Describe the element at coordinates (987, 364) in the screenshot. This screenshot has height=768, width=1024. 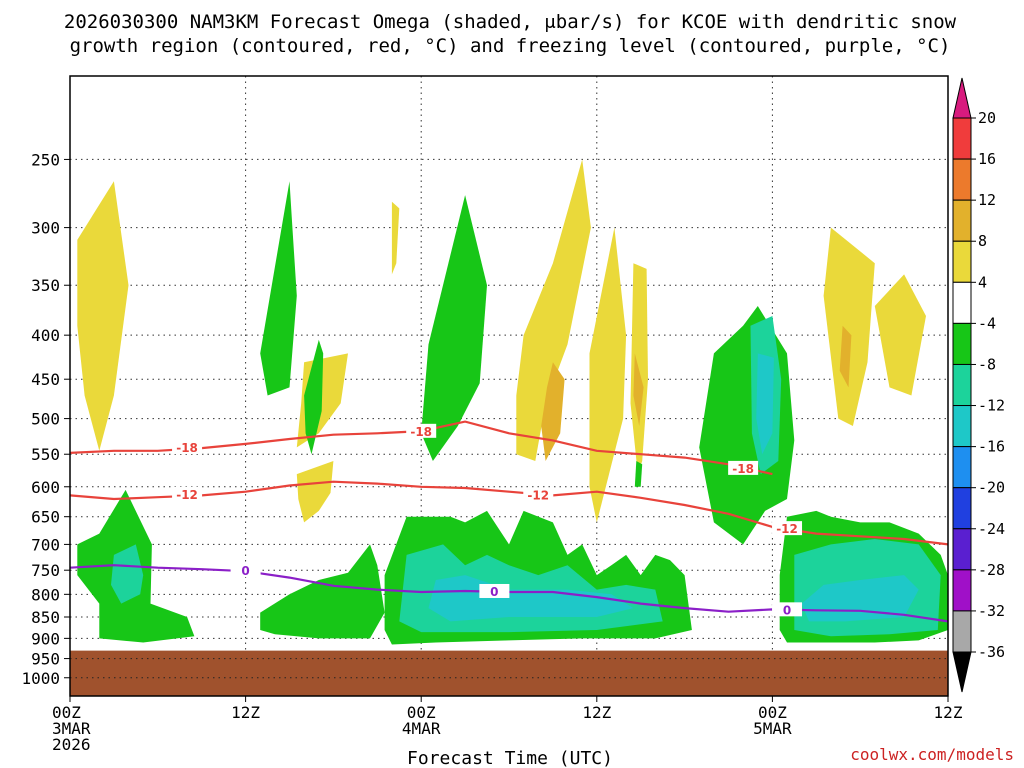
I see `colorbar-label: -8` at that location.